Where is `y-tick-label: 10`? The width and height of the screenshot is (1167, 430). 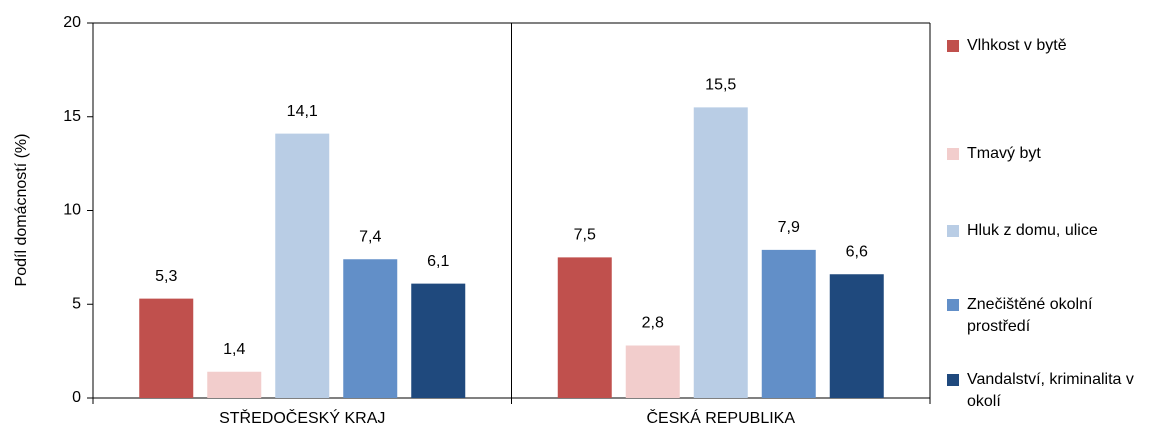 y-tick-label: 10 is located at coordinates (72, 210).